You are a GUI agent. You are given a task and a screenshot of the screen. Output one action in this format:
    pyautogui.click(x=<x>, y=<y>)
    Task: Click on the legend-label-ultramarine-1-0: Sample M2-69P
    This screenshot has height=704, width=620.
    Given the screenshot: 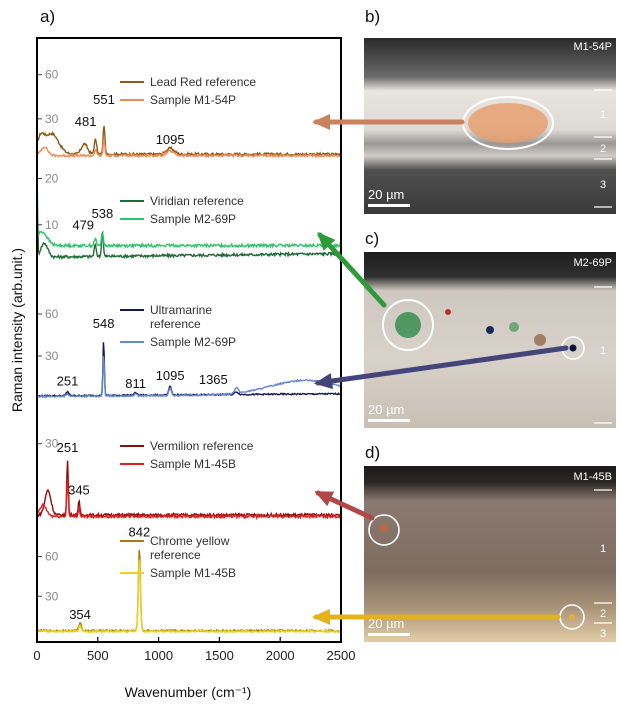 What is the action you would take?
    pyautogui.click(x=193, y=342)
    